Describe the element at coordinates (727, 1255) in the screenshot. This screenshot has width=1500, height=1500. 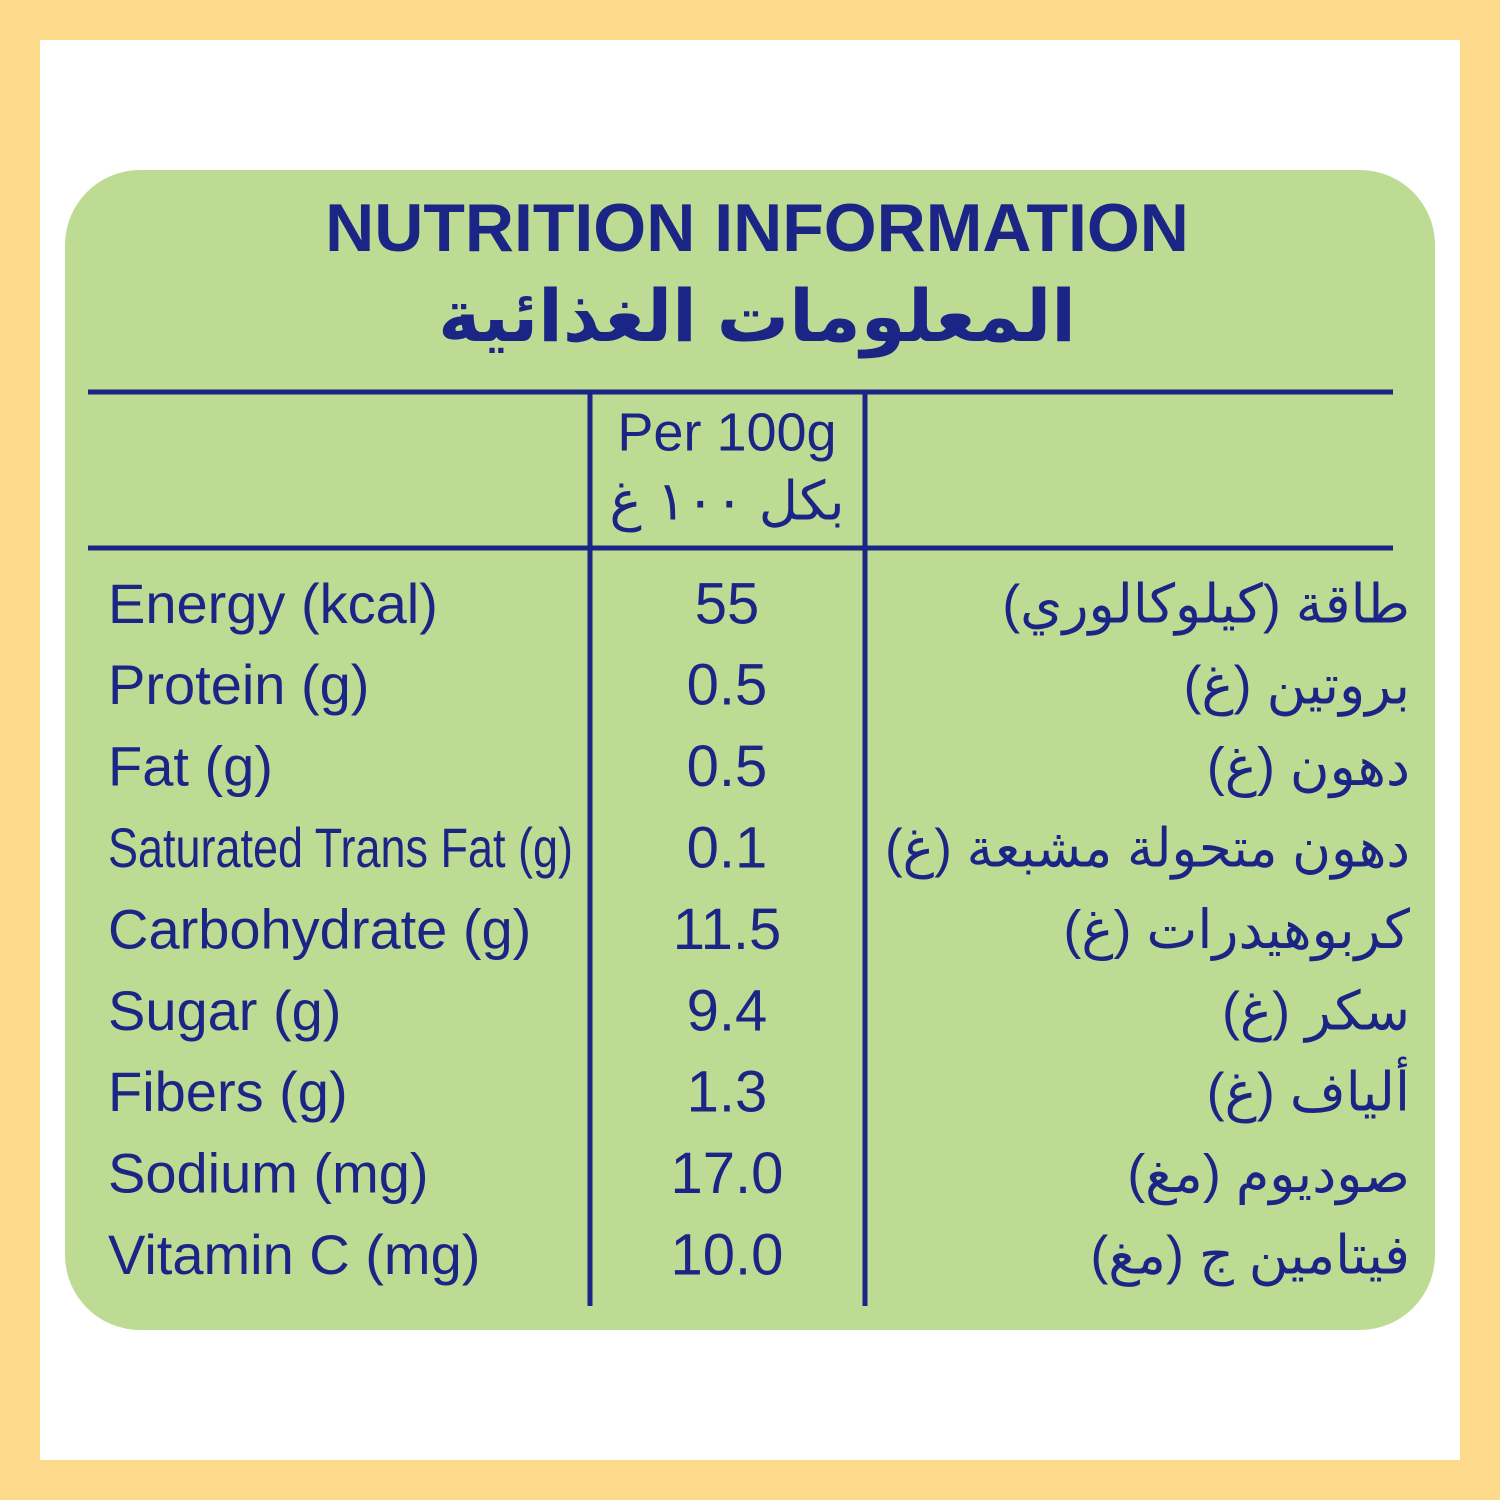
I see `nutrient-value: 10.0` at that location.